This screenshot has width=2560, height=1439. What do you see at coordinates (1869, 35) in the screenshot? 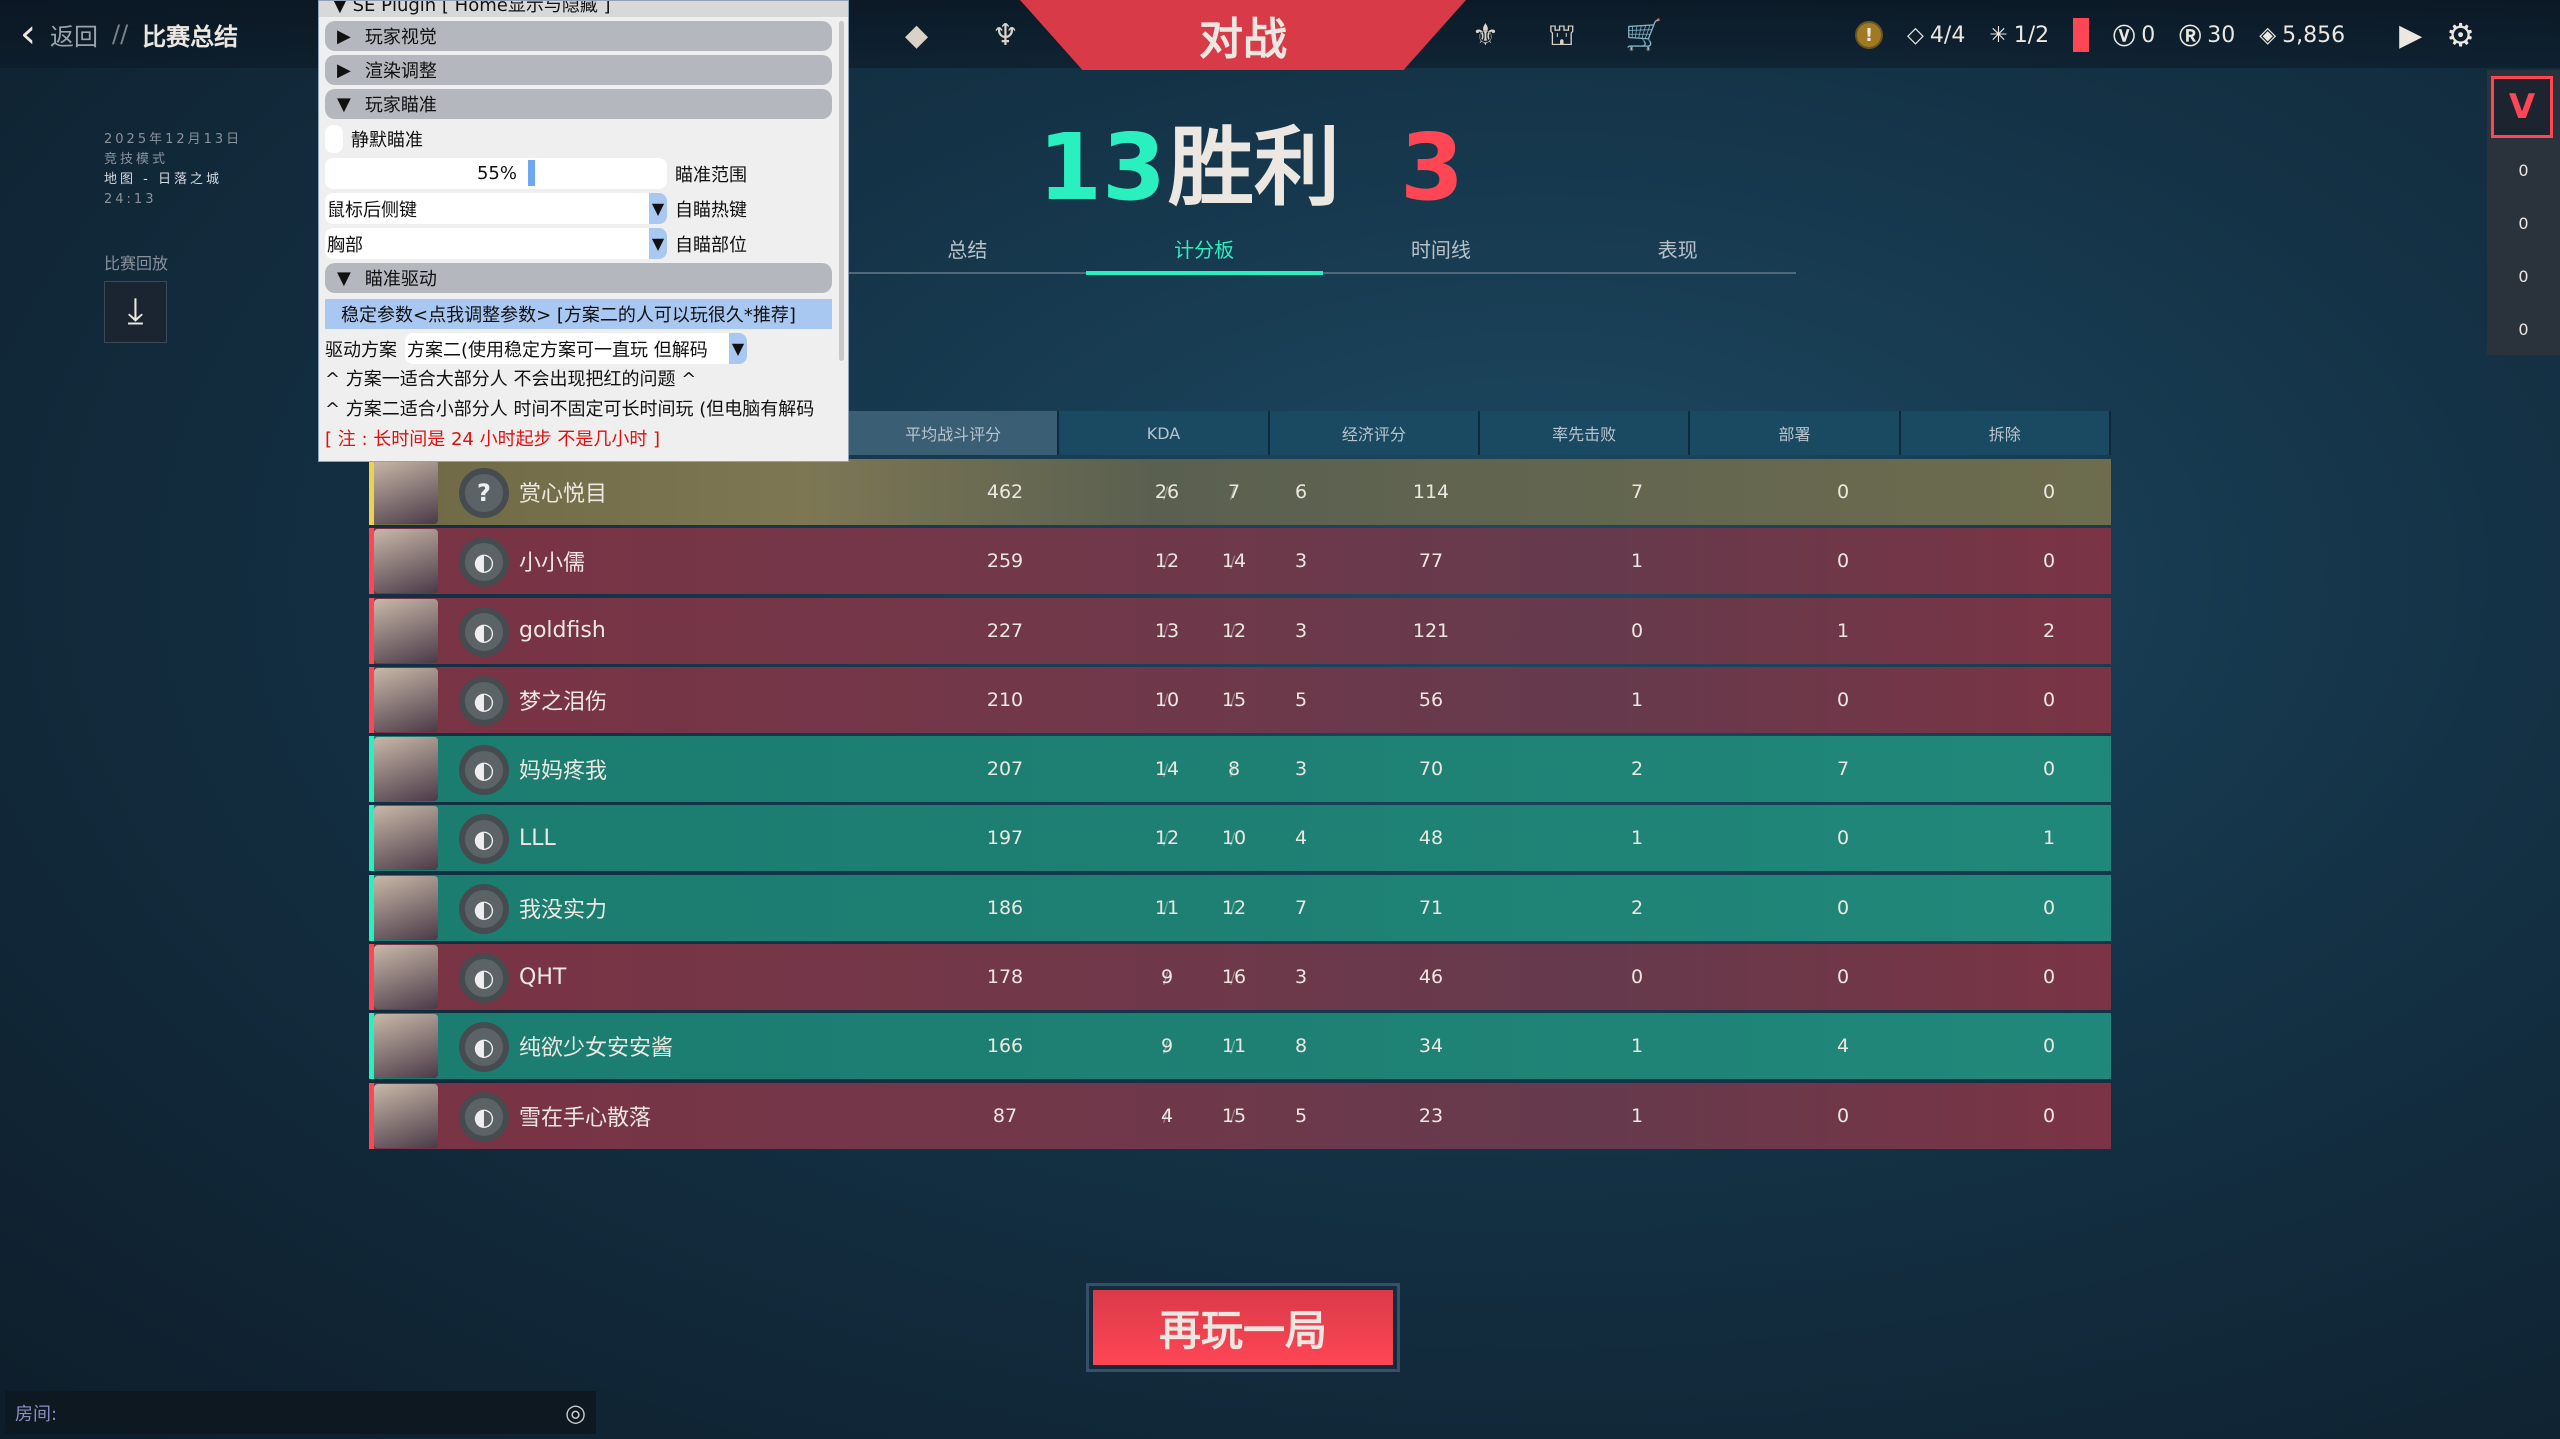
I see `warning-icon: !` at bounding box center [1869, 35].